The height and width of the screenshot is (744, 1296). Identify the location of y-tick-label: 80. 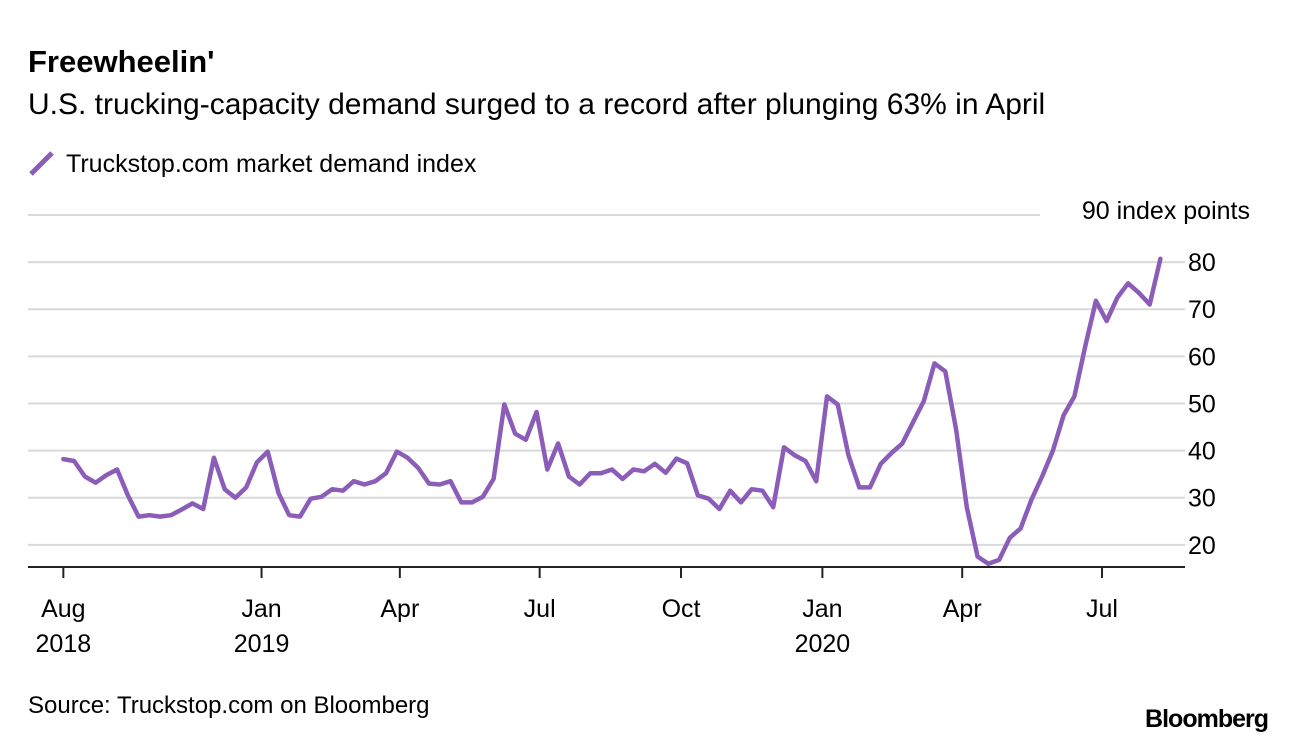
(1202, 263).